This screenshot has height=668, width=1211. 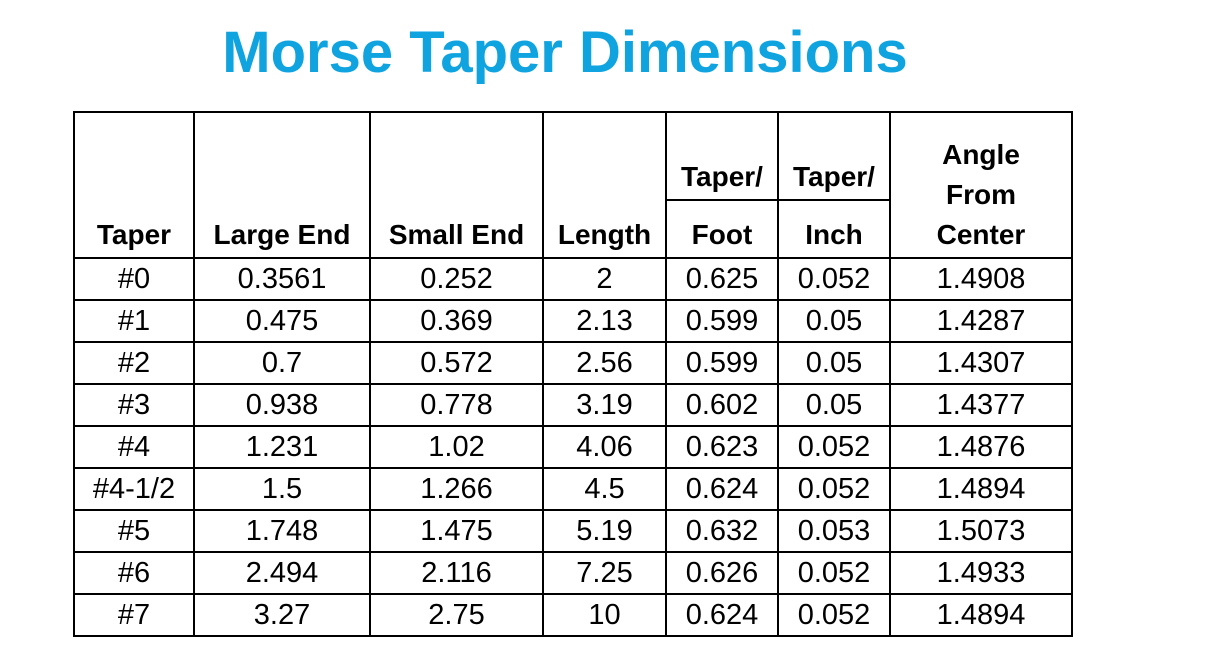 I want to click on cell-taper: #4-1/2, so click(x=134, y=489).